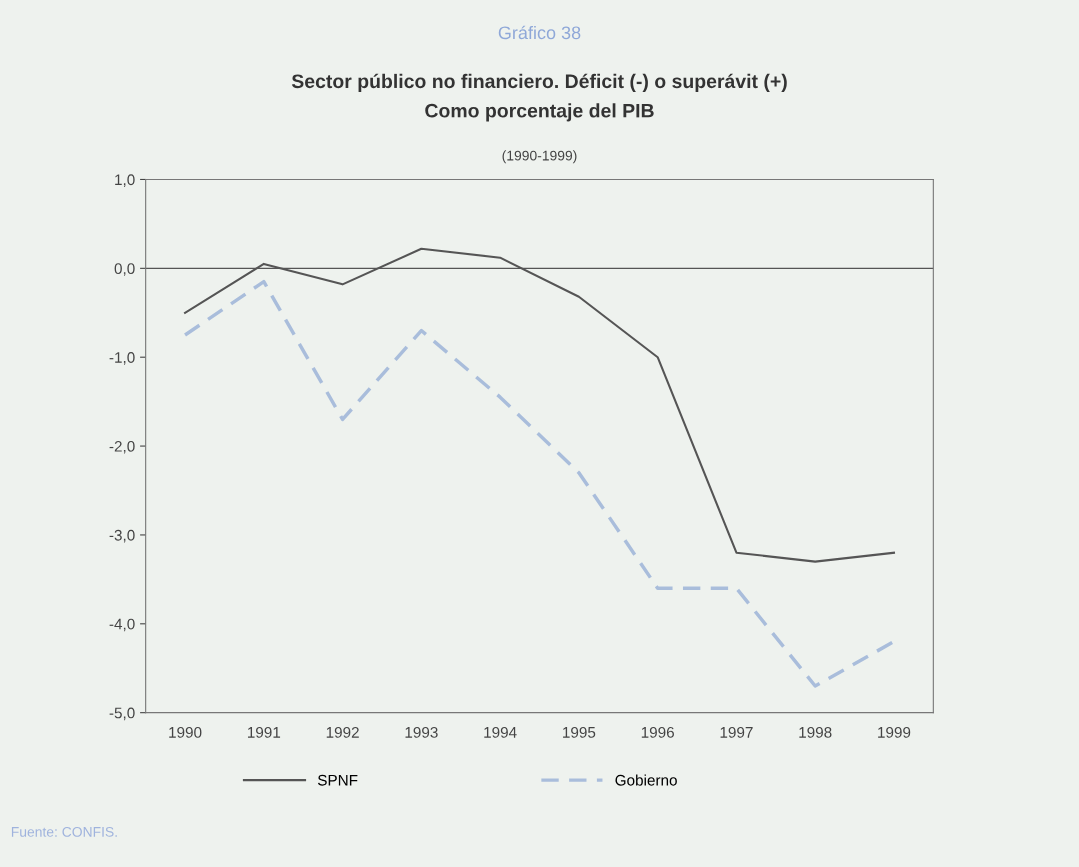  Describe the element at coordinates (122, 447) in the screenshot. I see `y-tick-label: -2,0` at that location.